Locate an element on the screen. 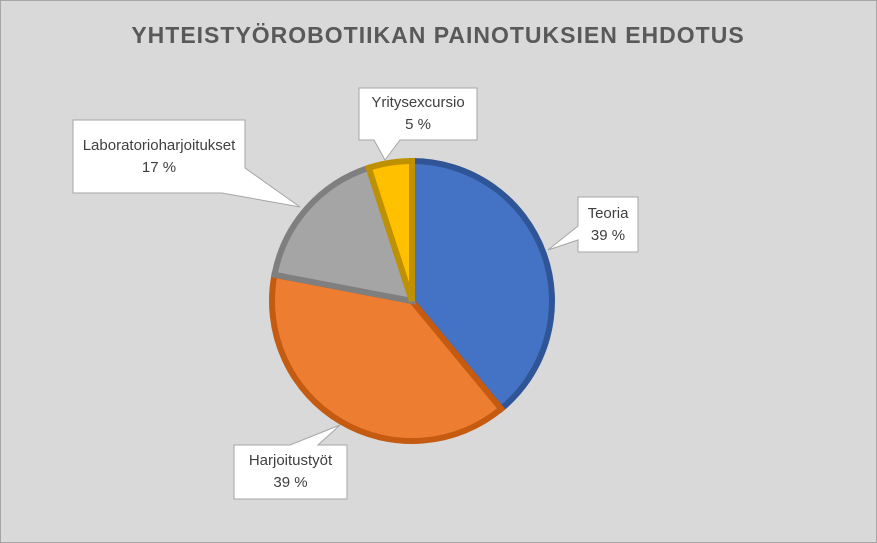  category-label: Yritysexcursio is located at coordinates (418, 102).